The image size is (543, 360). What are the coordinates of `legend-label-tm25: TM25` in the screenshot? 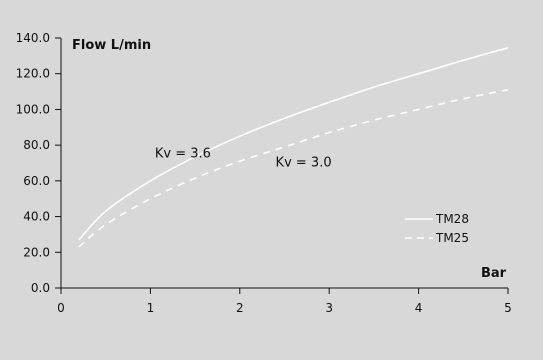 It's located at (452, 238).